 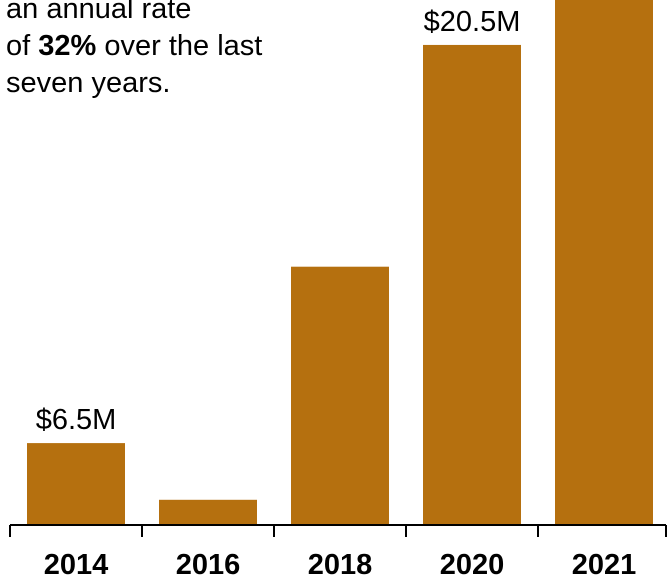 What do you see at coordinates (76, 563) in the screenshot?
I see `x-tick-label-2014: 2014` at bounding box center [76, 563].